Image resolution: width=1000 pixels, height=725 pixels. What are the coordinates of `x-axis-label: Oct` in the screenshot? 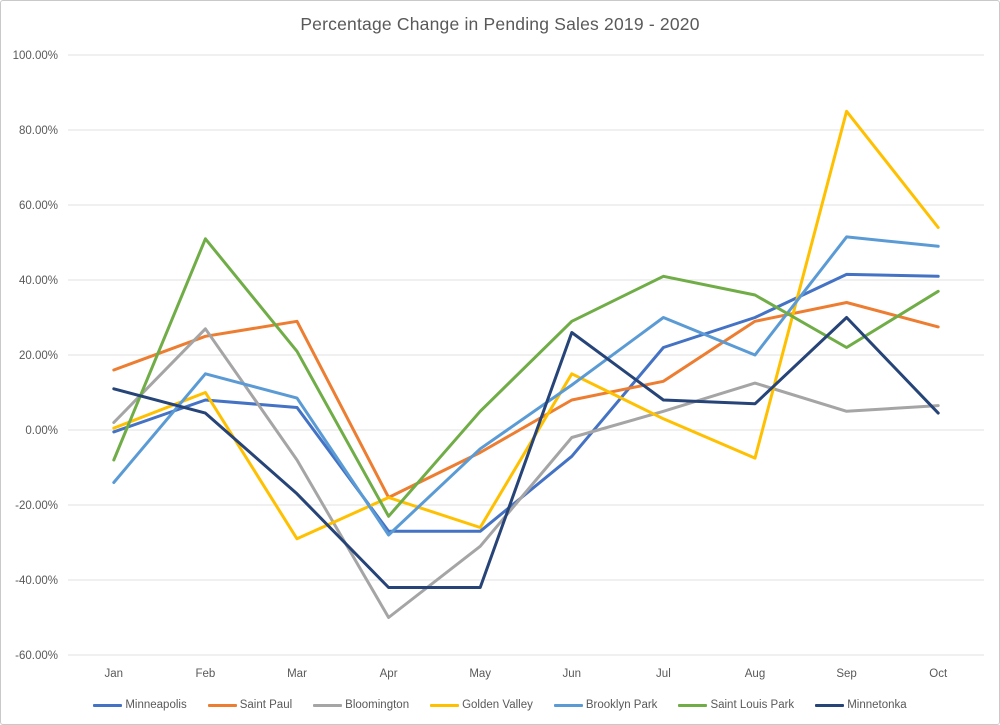 It's located at (938, 674).